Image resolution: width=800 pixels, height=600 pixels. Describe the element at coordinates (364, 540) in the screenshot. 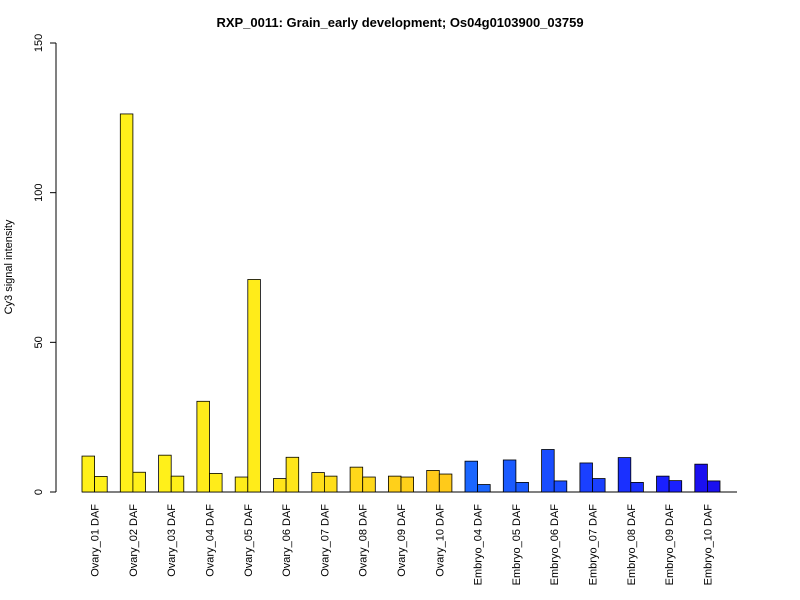

I see `x-tick-label: Ovary_08 DAF` at that location.